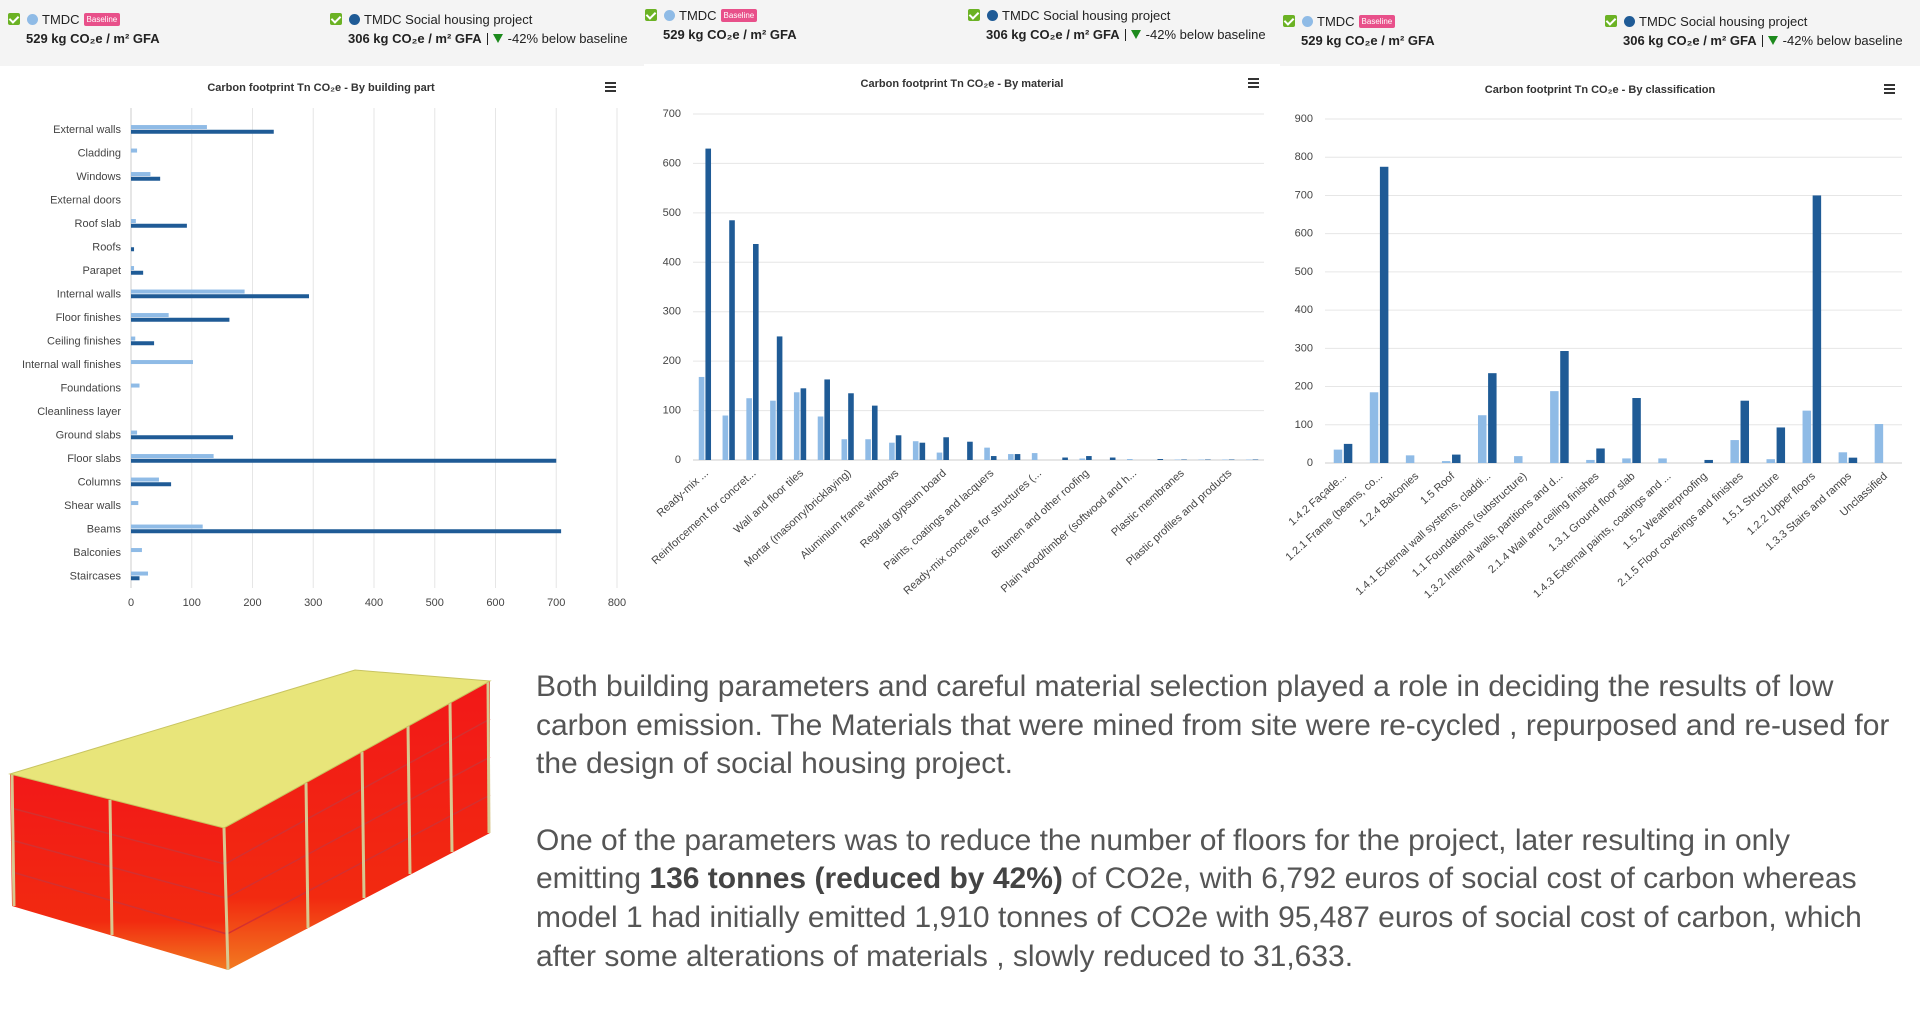 This screenshot has height=1014, width=1920. I want to click on y-tick-label: 800, so click(1304, 157).